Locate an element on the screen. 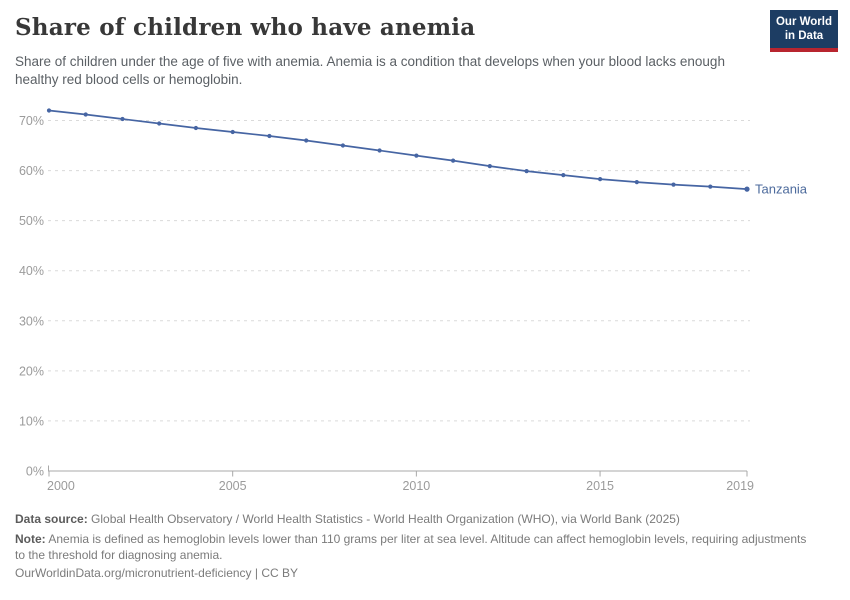 Image resolution: width=850 pixels, height=600 pixels. y-tick-label: 40% is located at coordinates (31, 271).